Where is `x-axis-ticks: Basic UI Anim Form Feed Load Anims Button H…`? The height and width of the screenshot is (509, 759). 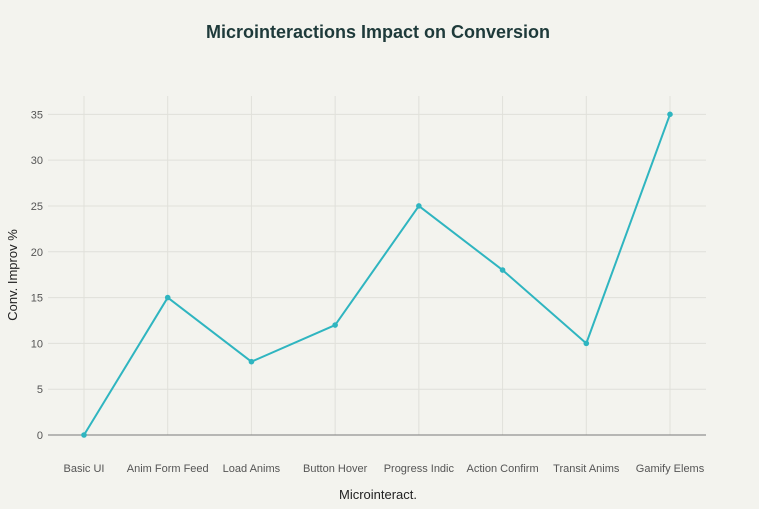
x-axis-ticks: Basic UI Anim Form Feed Load Anims Button H… is located at coordinates (384, 469).